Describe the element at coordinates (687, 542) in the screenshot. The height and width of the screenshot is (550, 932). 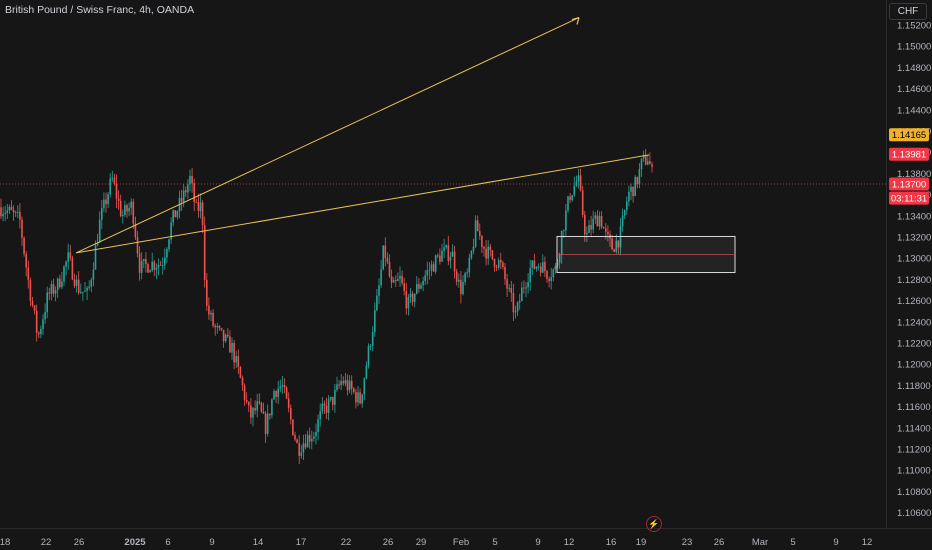
I see `time-tick-label: 23` at that location.